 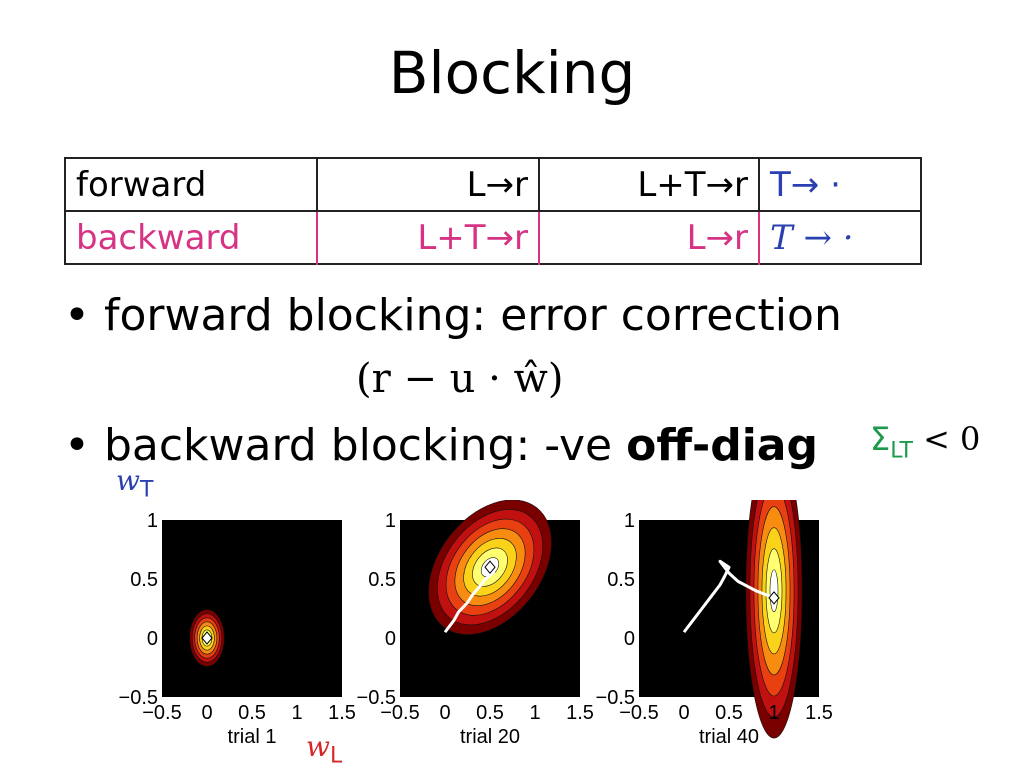 I want to click on table-cell: T → ·, so click(x=812, y=237).